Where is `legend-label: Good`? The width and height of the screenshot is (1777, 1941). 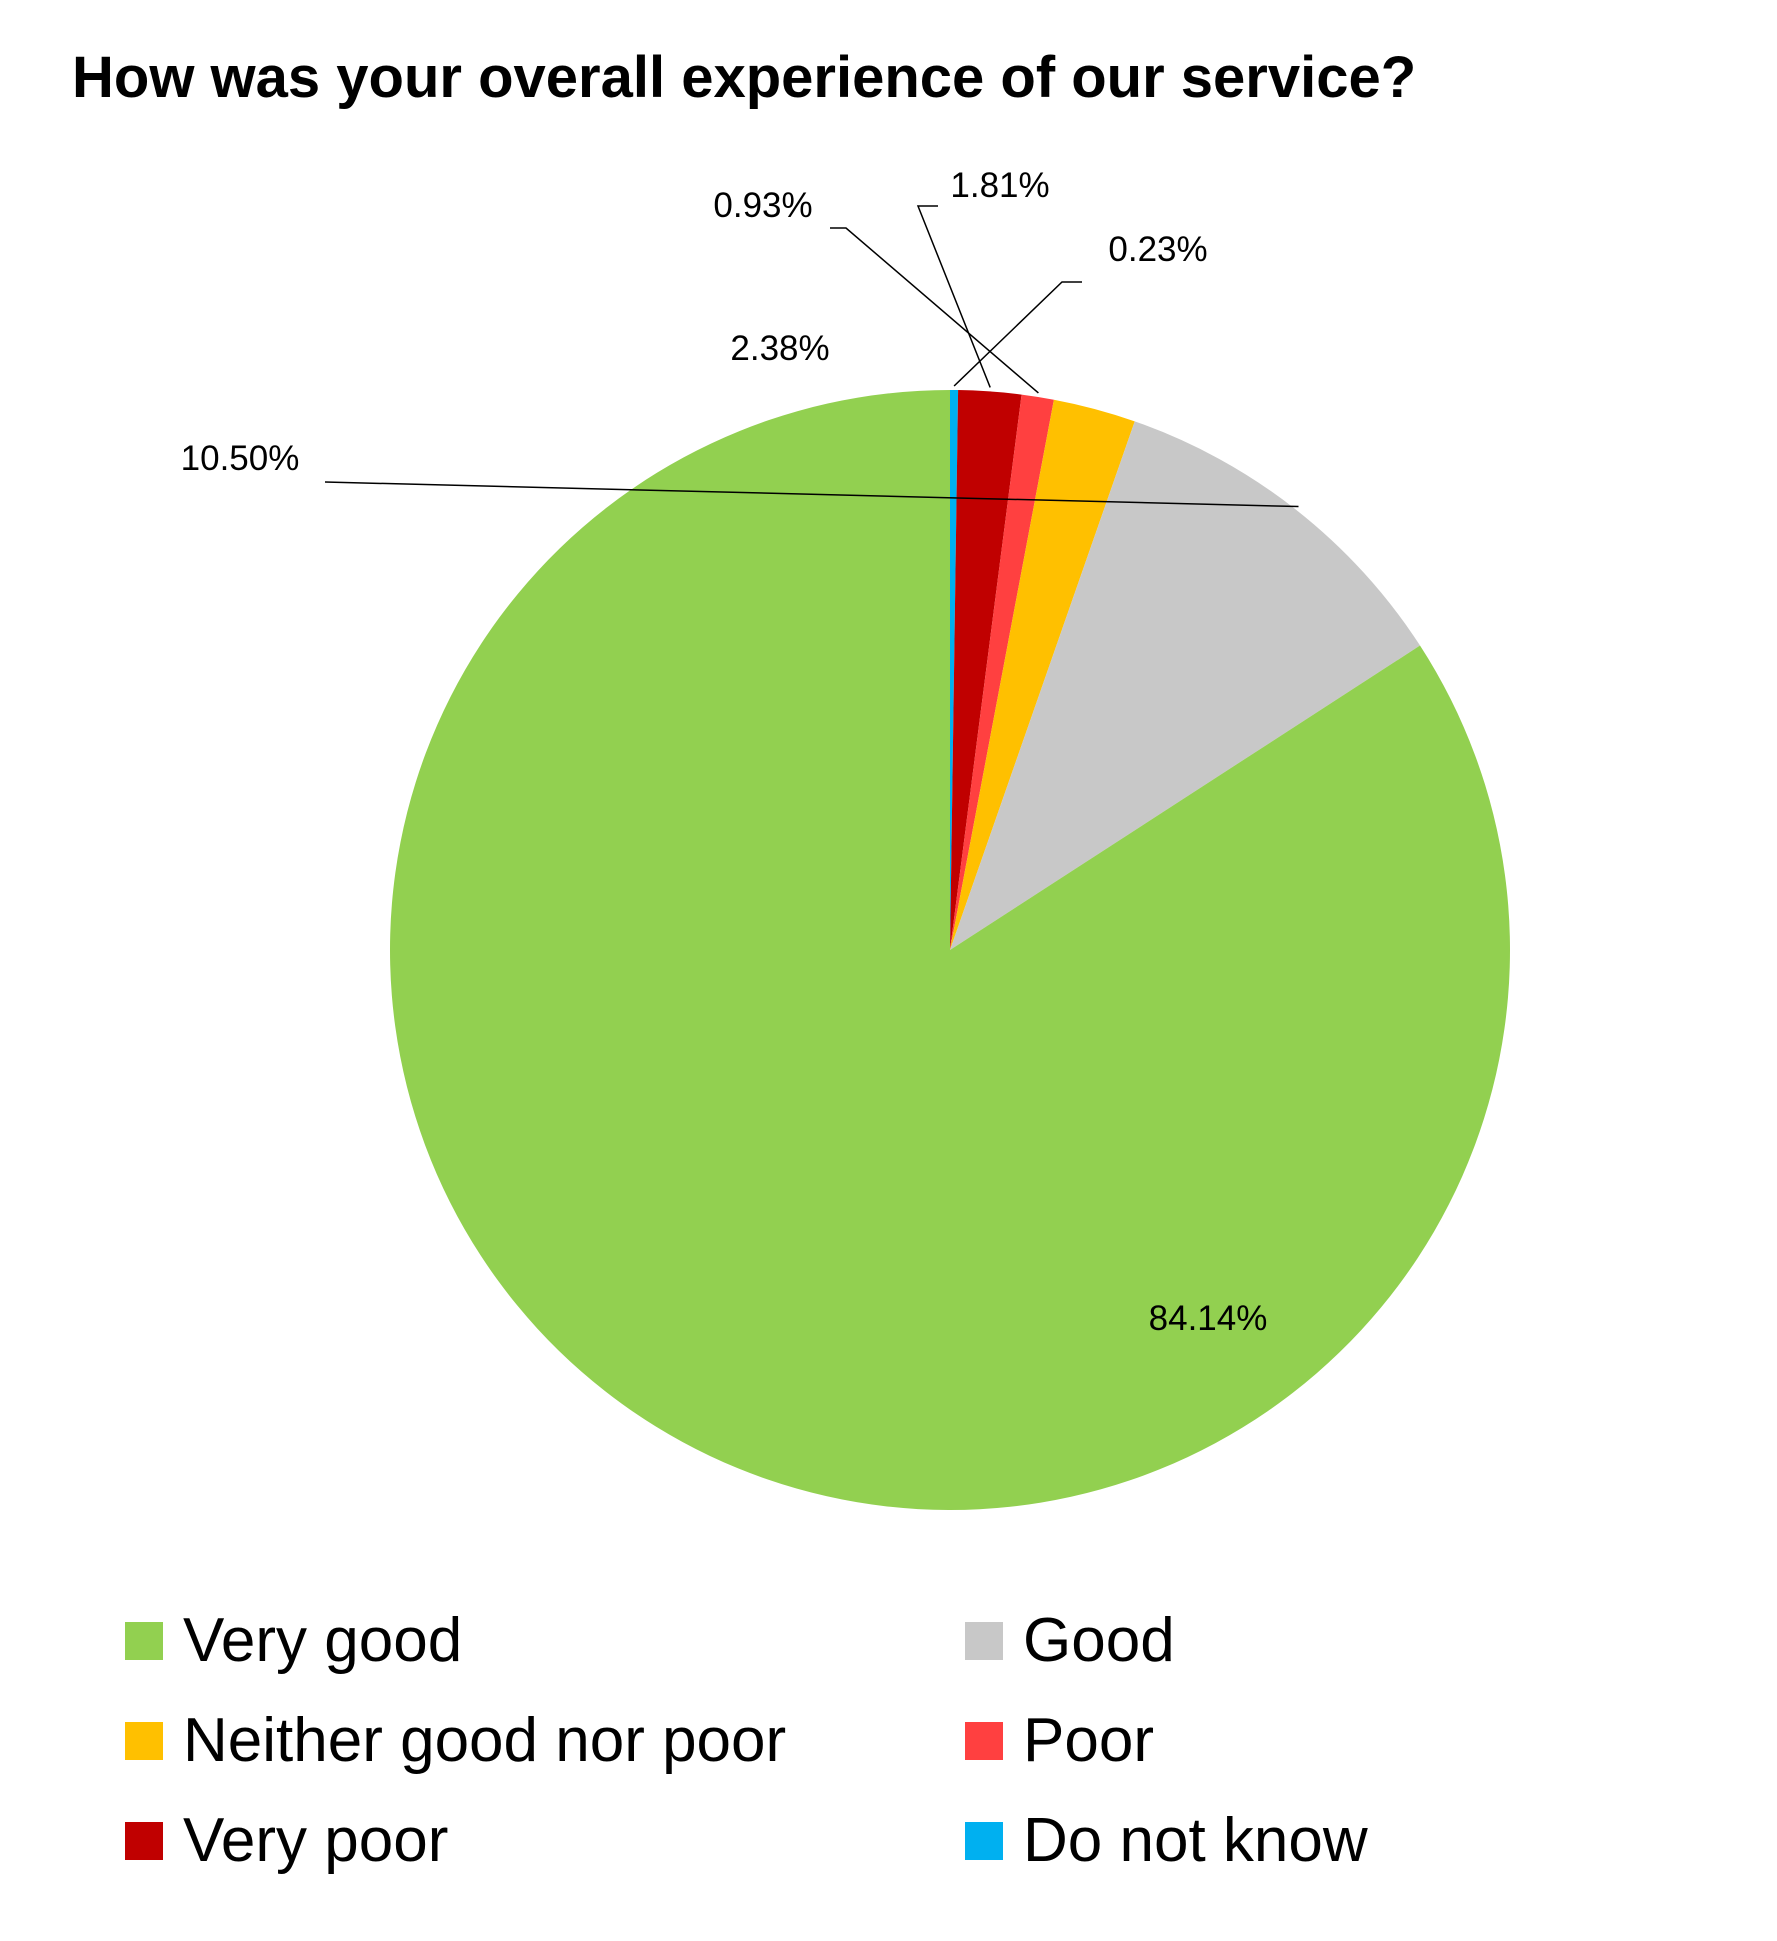
legend-label: Good is located at coordinates (1099, 1640).